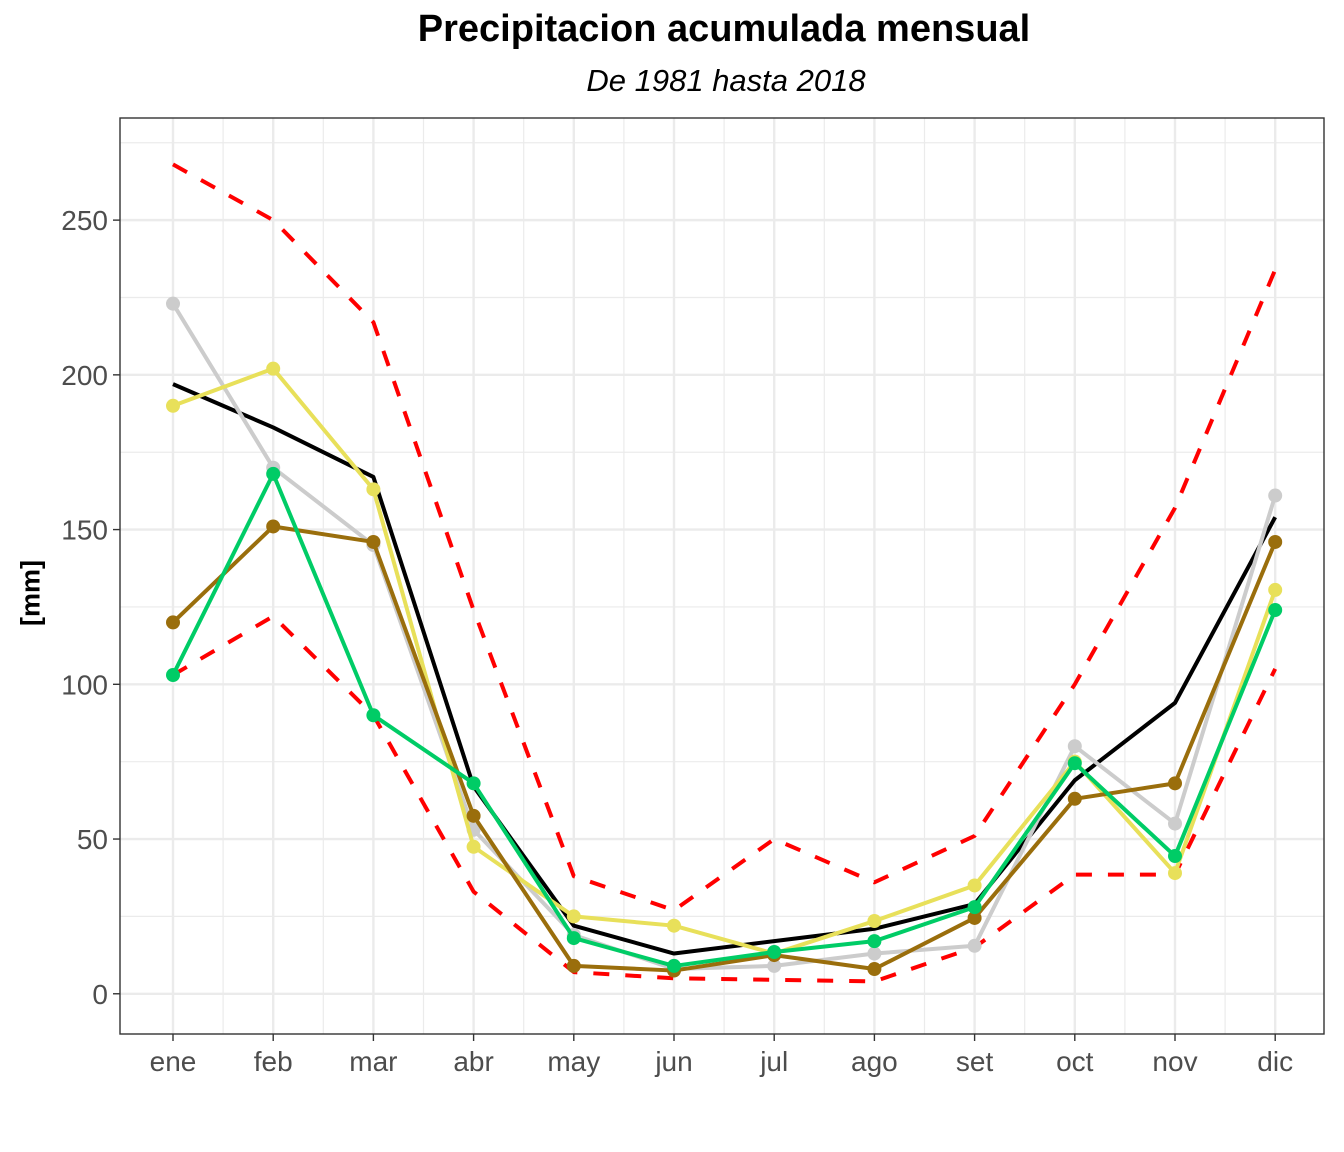 The height and width of the screenshot is (1152, 1344). Describe the element at coordinates (975, 1061) in the screenshot. I see `x-tick-label: set` at that location.